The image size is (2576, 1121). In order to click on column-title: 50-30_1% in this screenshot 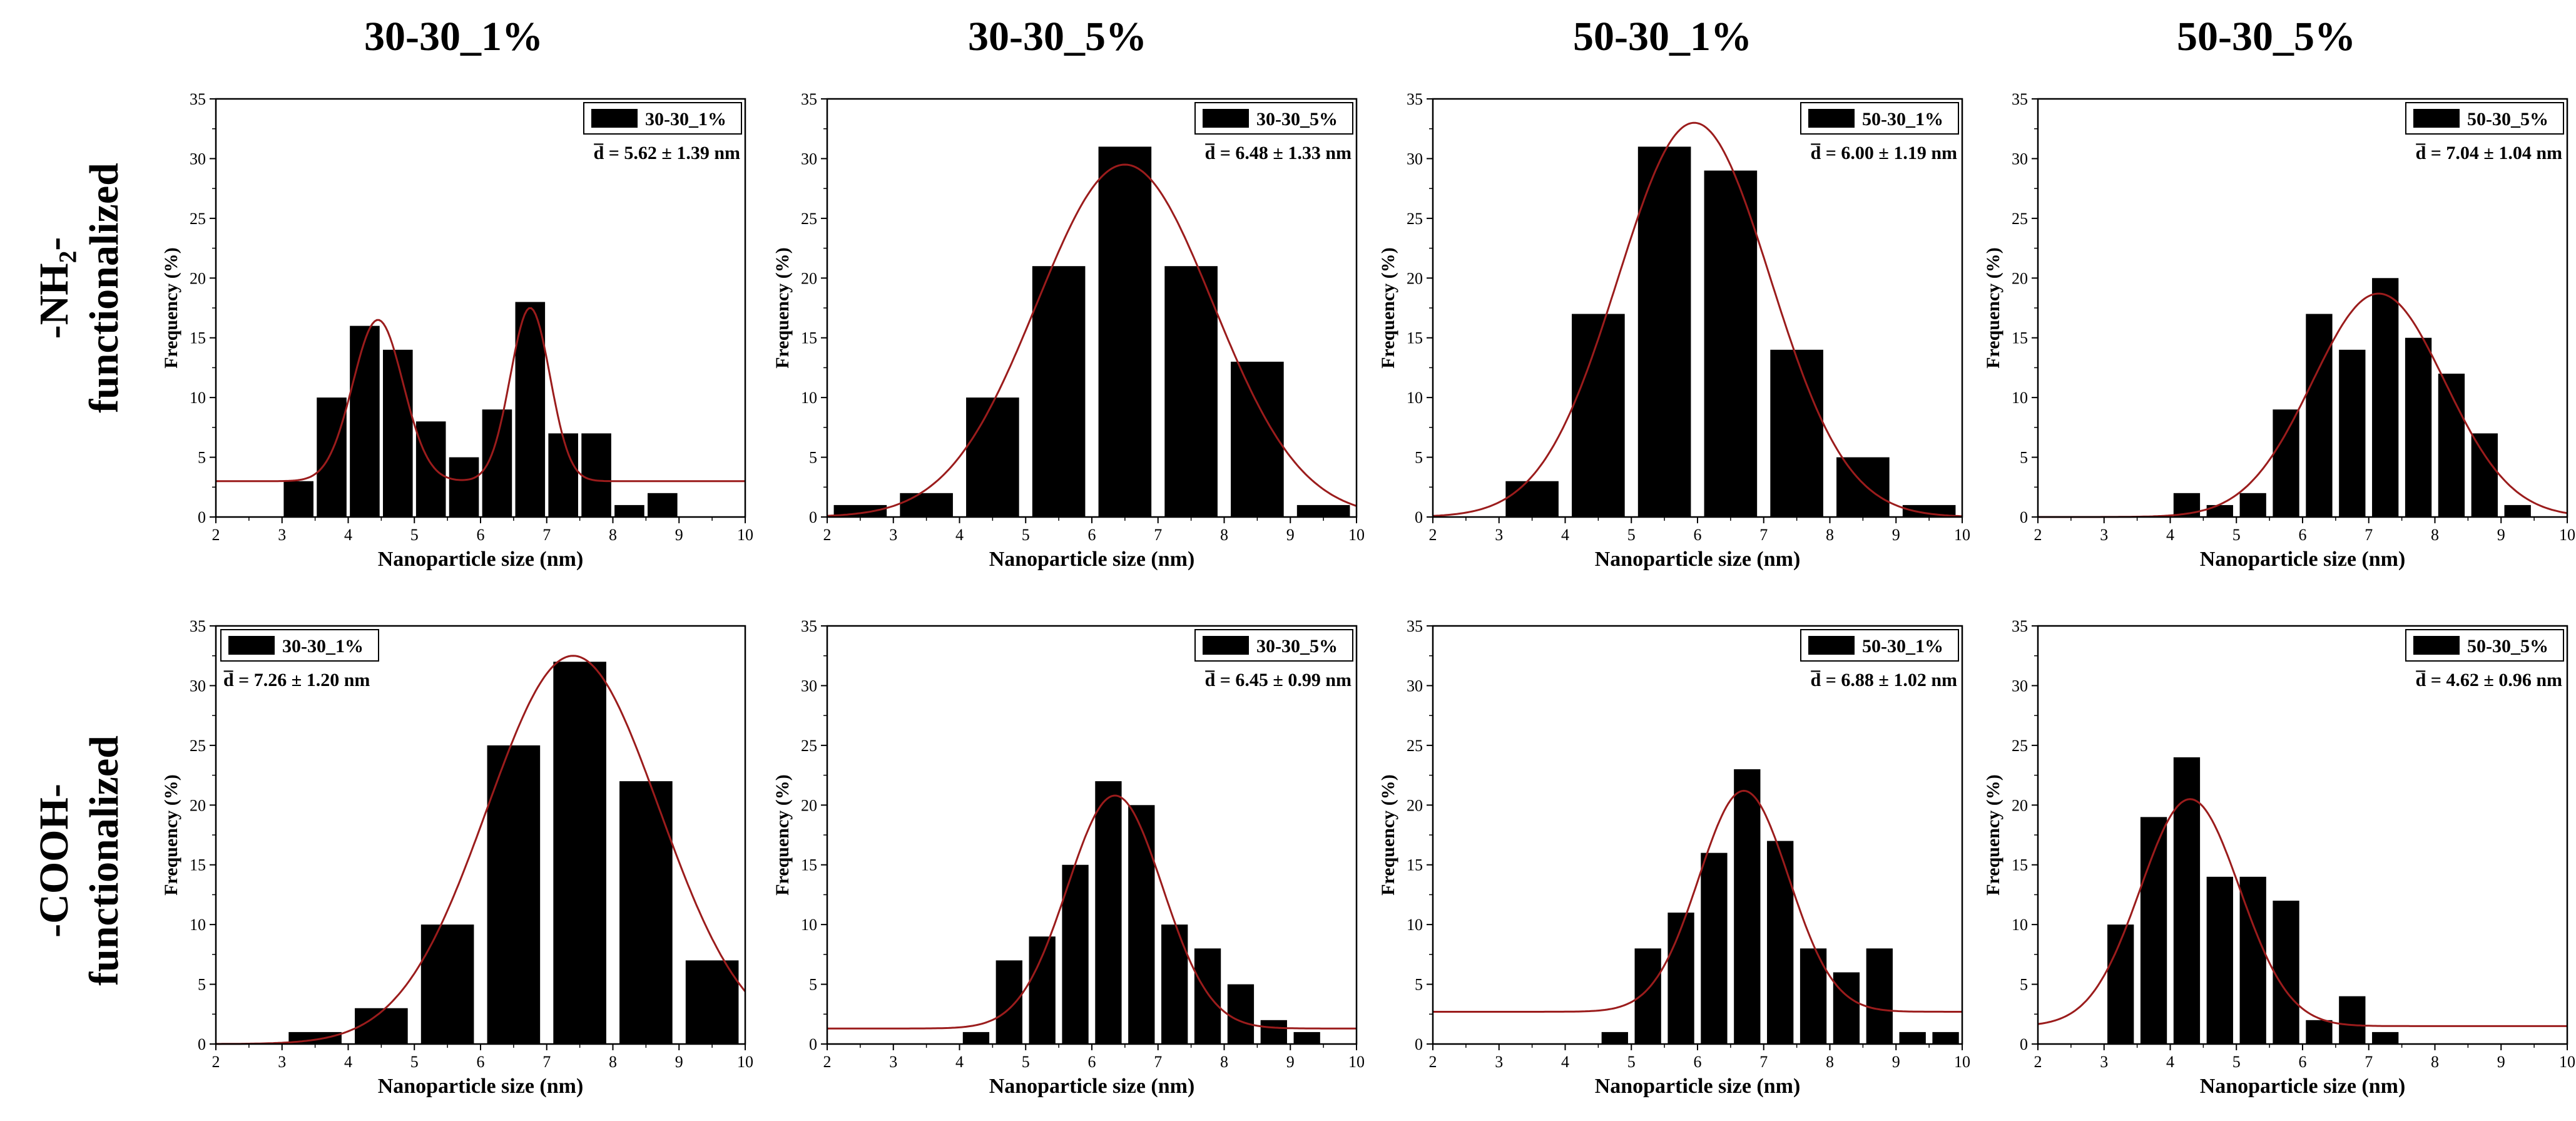, I will do `click(1662, 36)`.